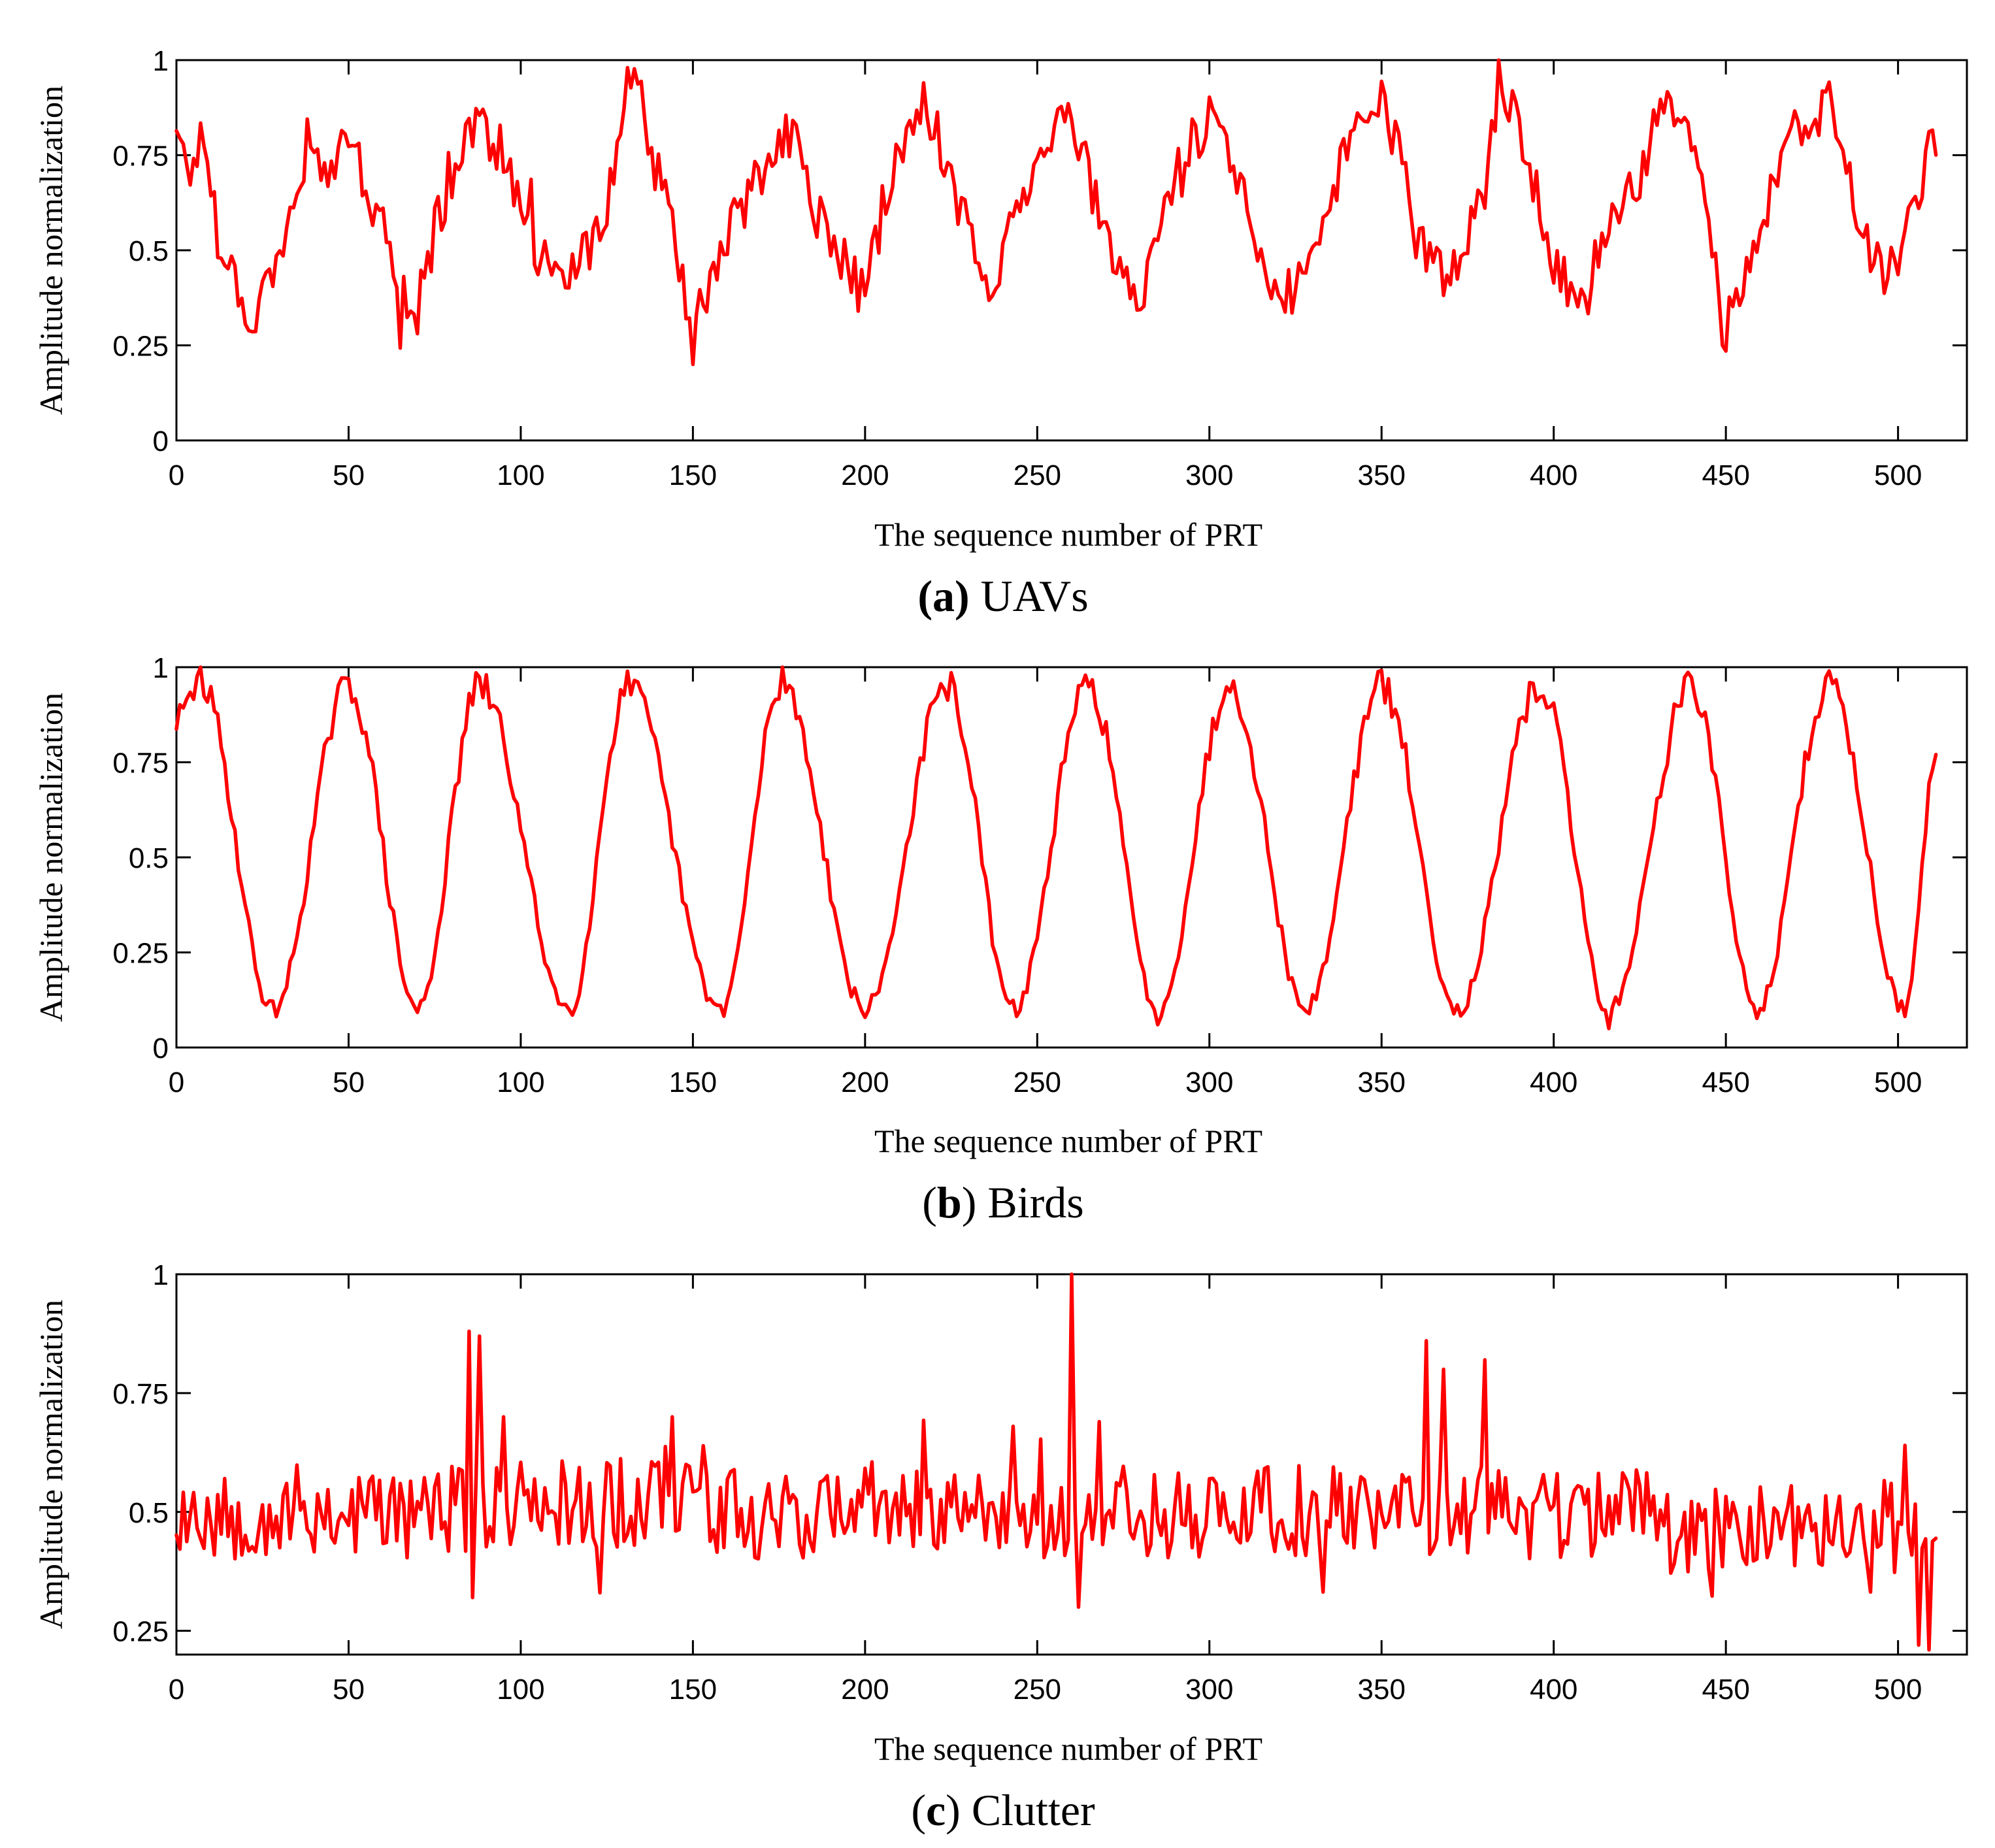 The height and width of the screenshot is (1848, 1995). I want to click on y-tick-labels: 0.25 0.5 0.75 1, so click(140, 1453).